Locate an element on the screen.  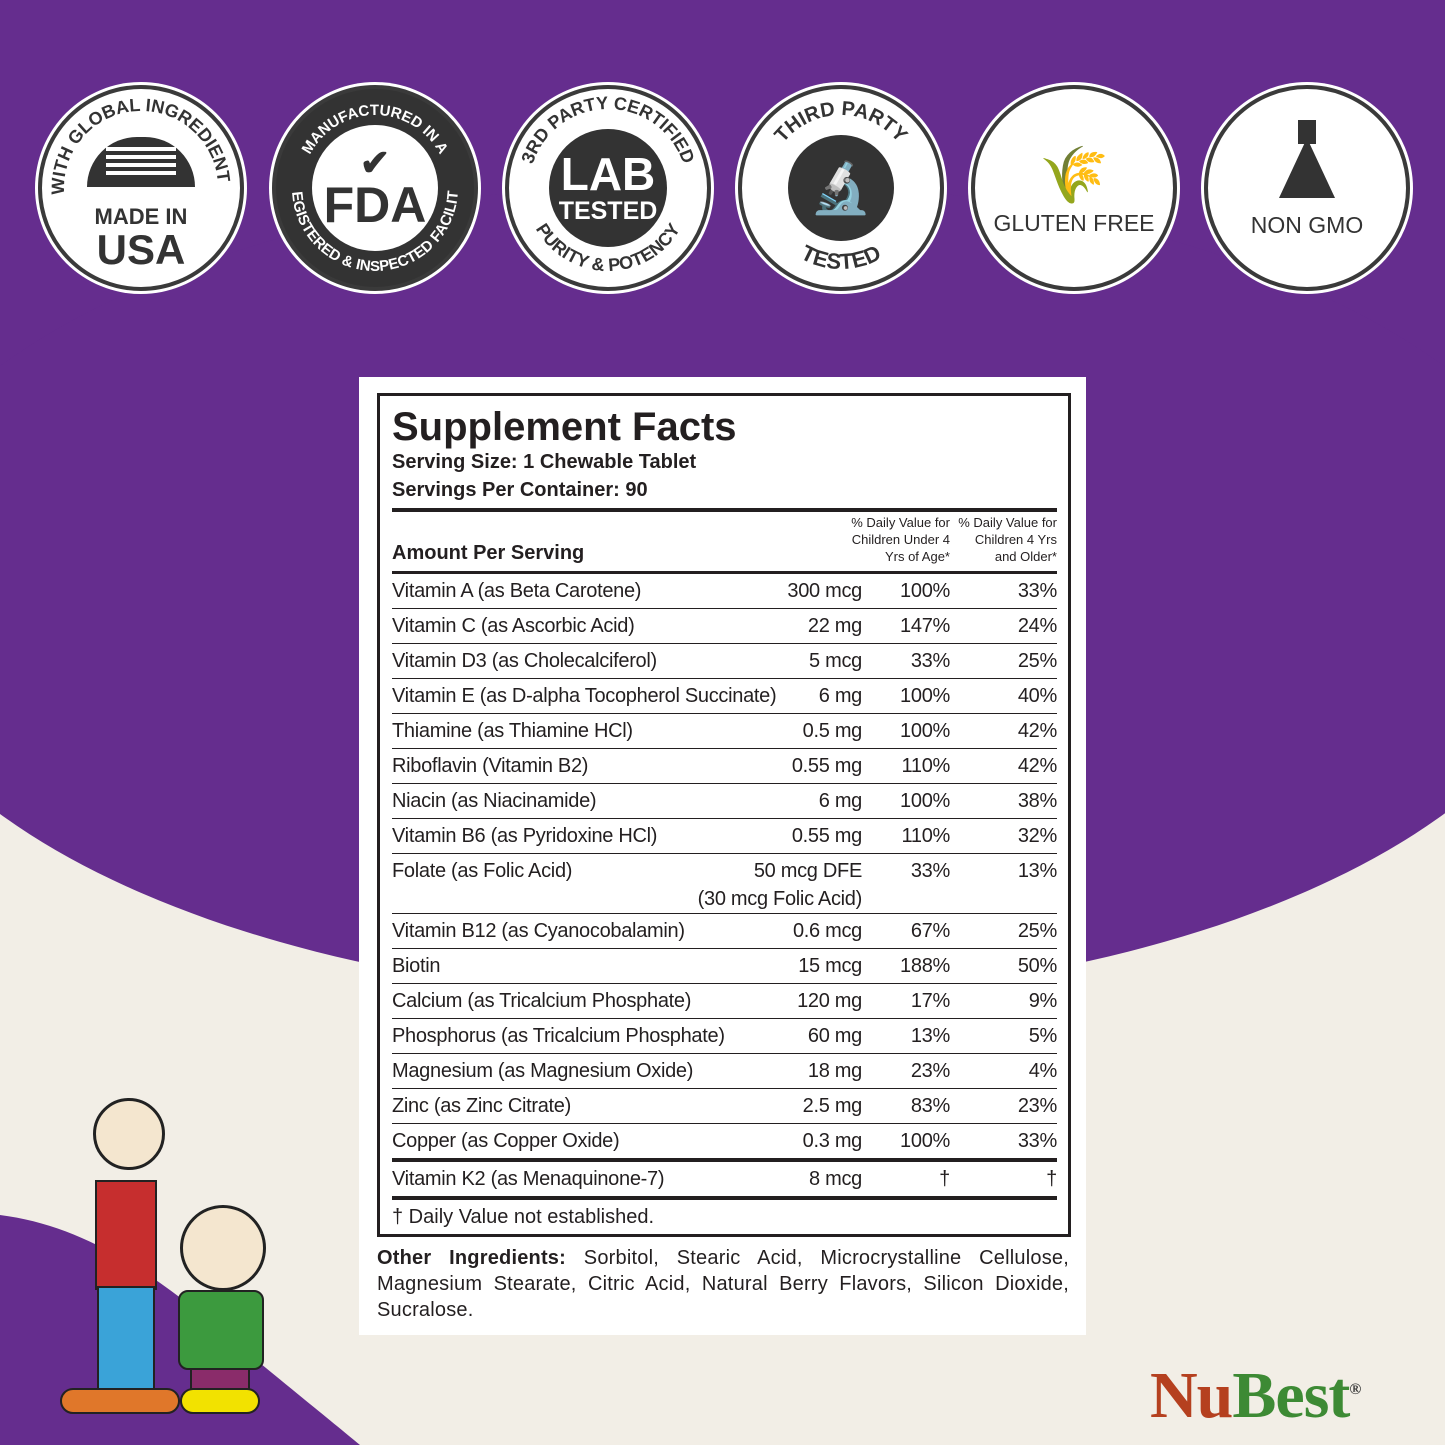
amount-value: 300 mcg is located at coordinates (824, 591).